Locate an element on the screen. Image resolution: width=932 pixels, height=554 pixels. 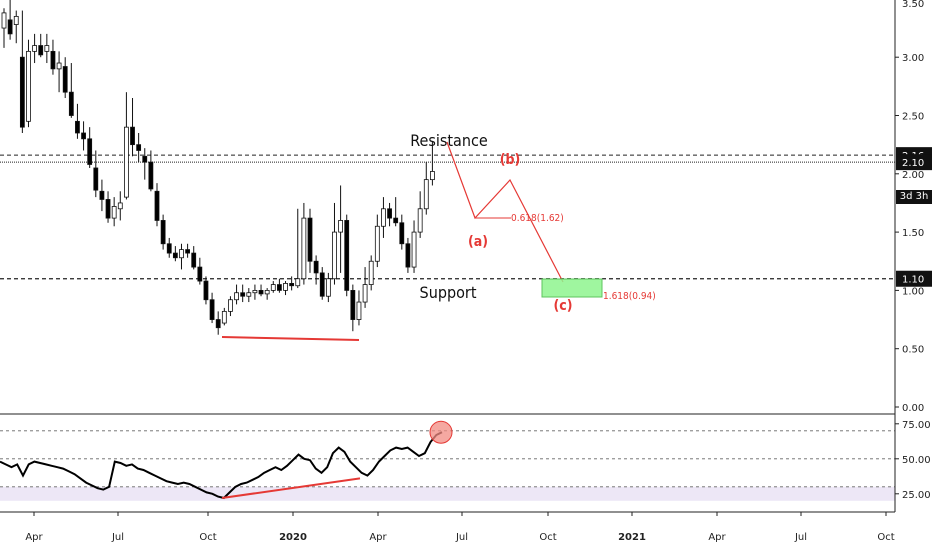
wave-projection-path is located at coordinates (505, 212).